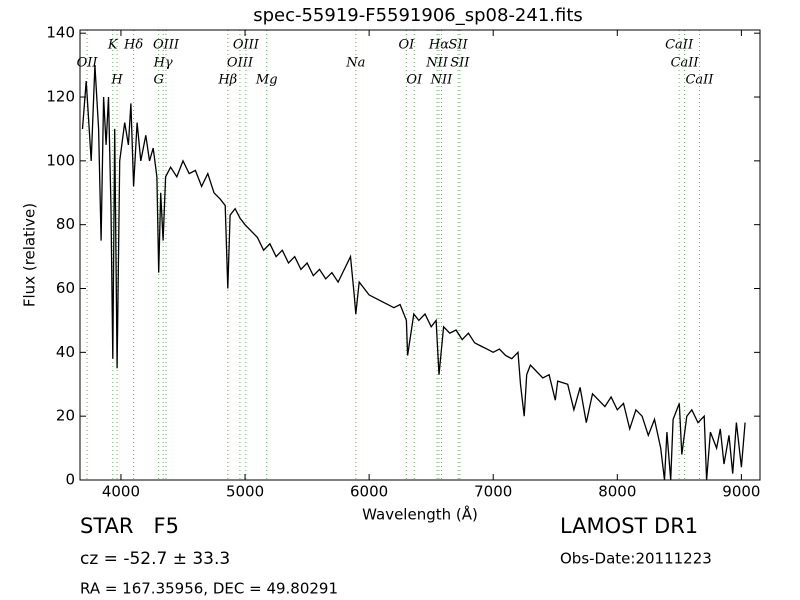  Describe the element at coordinates (245, 492) in the screenshot. I see `x-tick-label: 5000` at that location.